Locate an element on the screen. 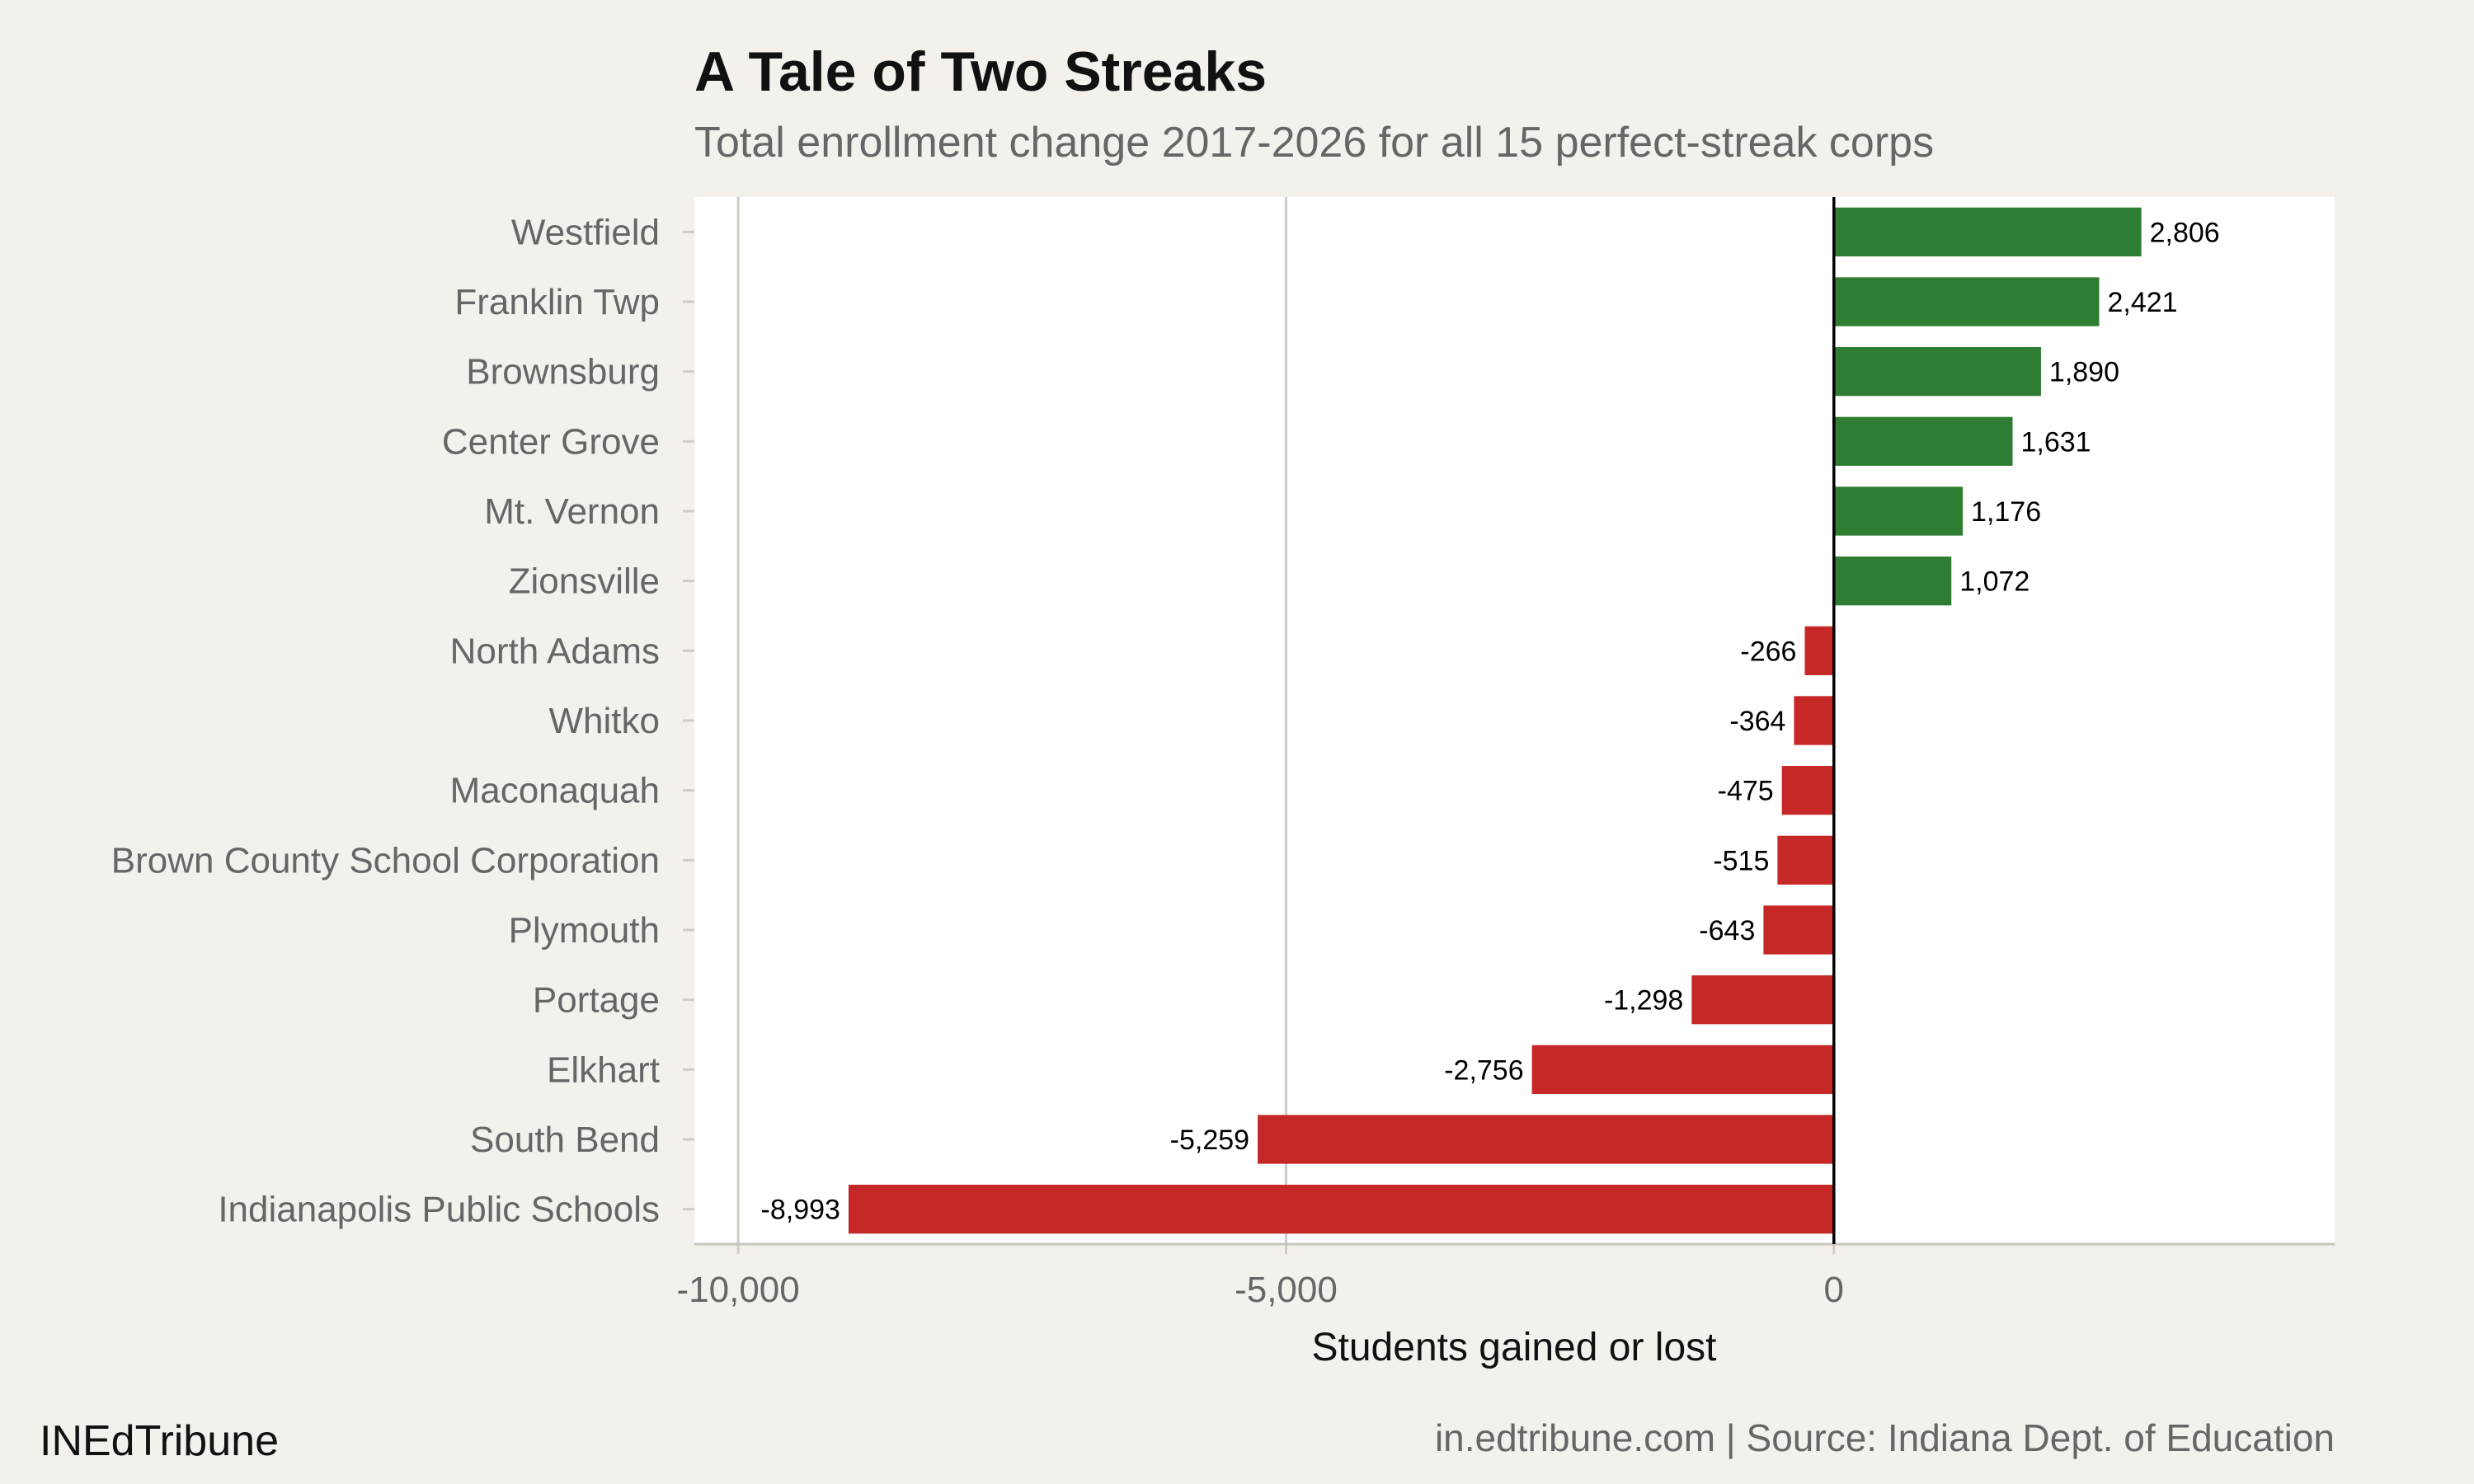 This screenshot has height=1484, width=2474. x-axis-ticks: -10,000 -5,000 0 is located at coordinates (1260, 1277).